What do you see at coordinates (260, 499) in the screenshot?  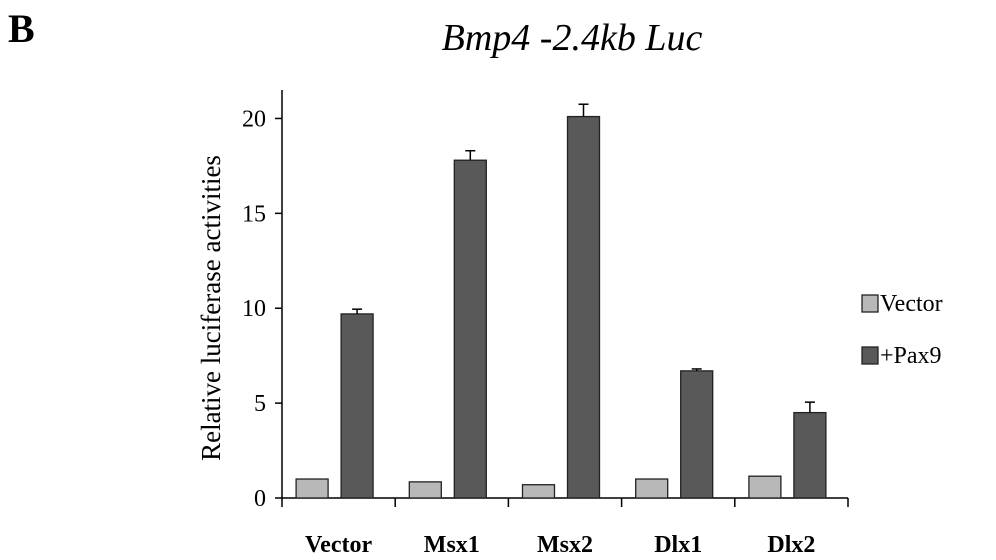 I see `y-tick-label: 0` at bounding box center [260, 499].